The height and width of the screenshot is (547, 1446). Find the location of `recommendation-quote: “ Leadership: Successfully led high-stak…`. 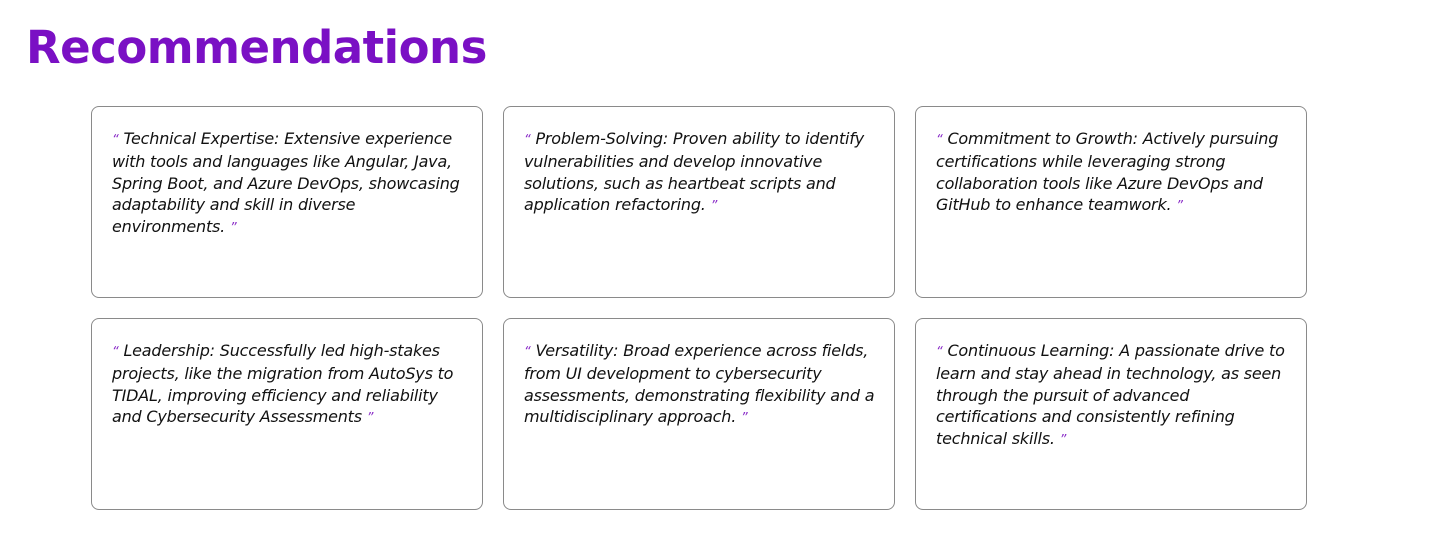

recommendation-quote: “ Leadership: Successfully led high-stak… is located at coordinates (290, 385).